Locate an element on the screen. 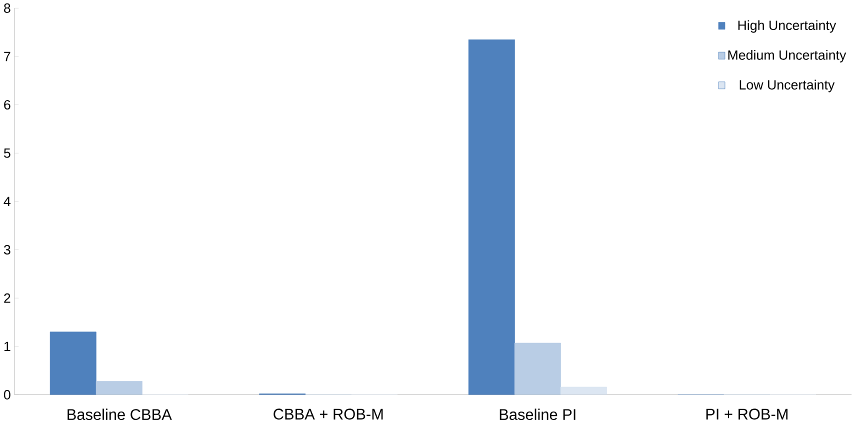 The image size is (855, 423). y-tick-label: 0 is located at coordinates (7, 395).